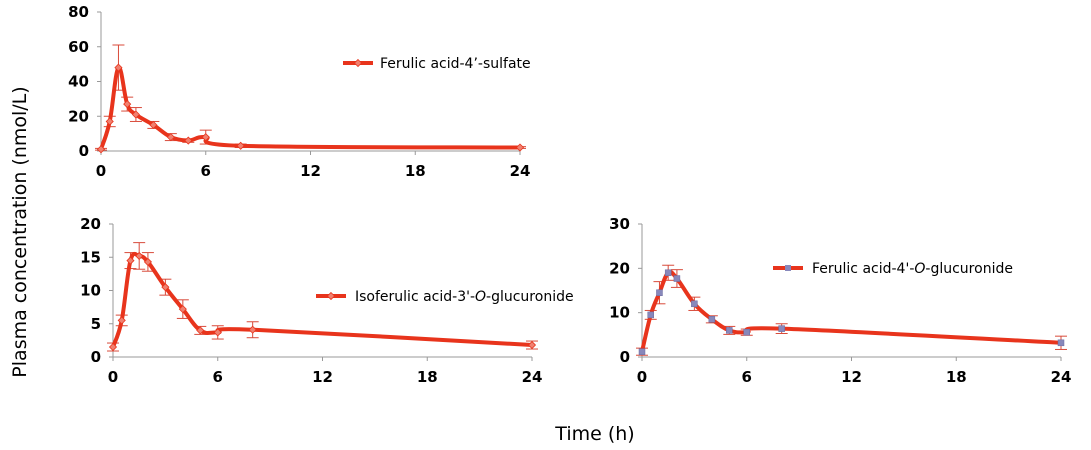 The height and width of the screenshot is (450, 1091). I want to click on legend-label: Ferulic acid-4'-O-glucuronide, so click(912, 269).